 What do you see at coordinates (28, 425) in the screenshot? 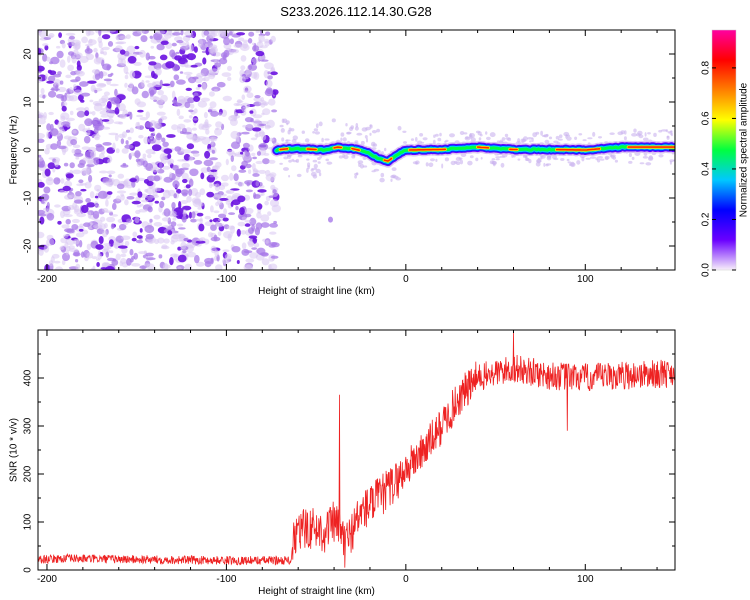
I see `snr-ytick-label: 300` at bounding box center [28, 425].